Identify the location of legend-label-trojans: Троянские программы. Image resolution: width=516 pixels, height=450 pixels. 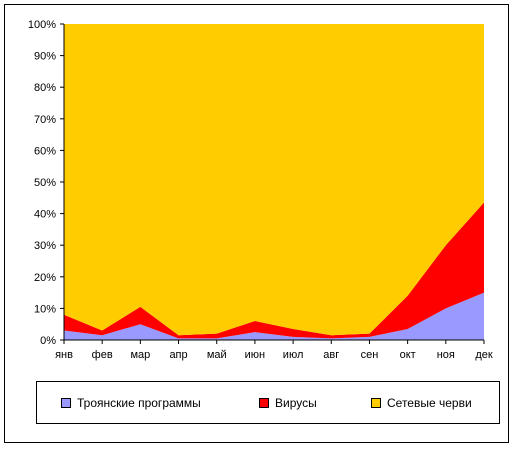
(139, 403).